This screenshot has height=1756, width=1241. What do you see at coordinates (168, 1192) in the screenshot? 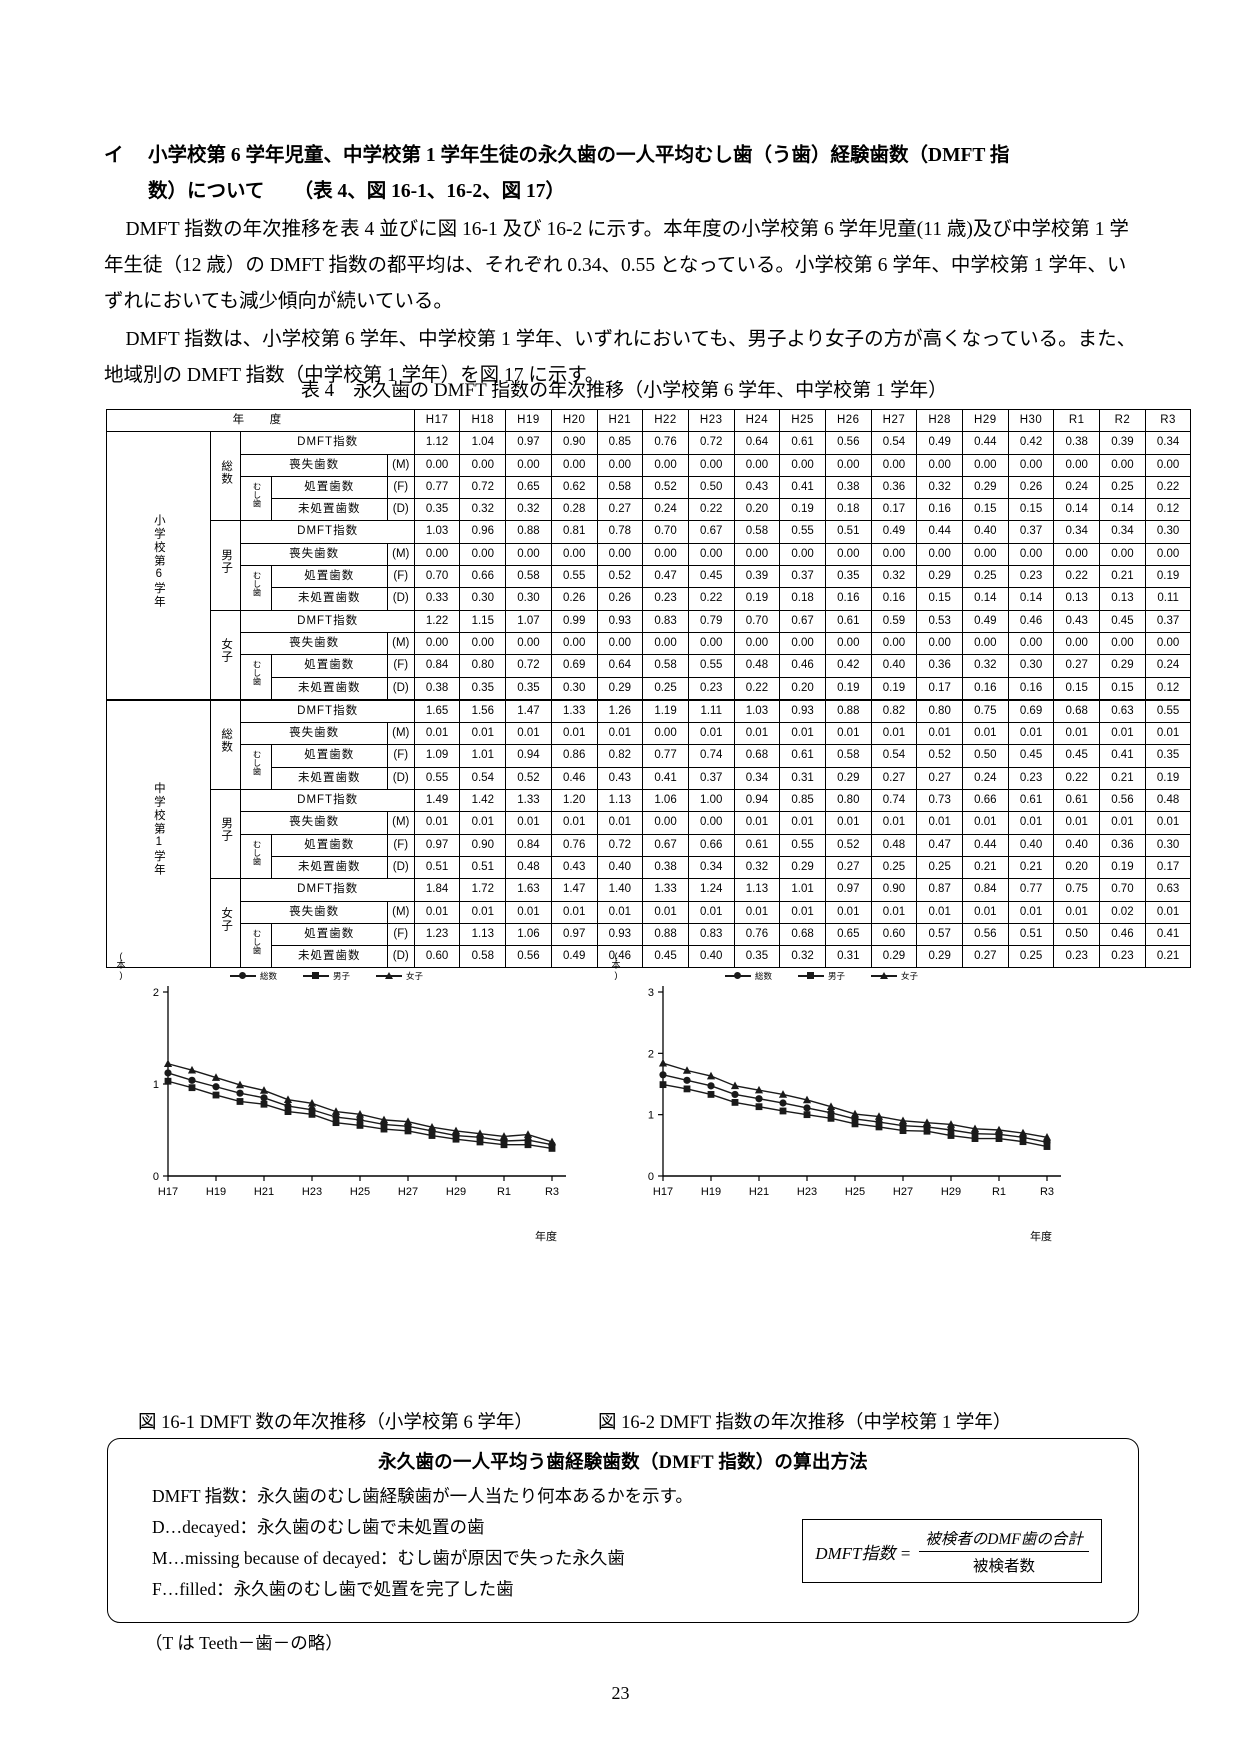
I see `svg-text: H17` at bounding box center [168, 1192].